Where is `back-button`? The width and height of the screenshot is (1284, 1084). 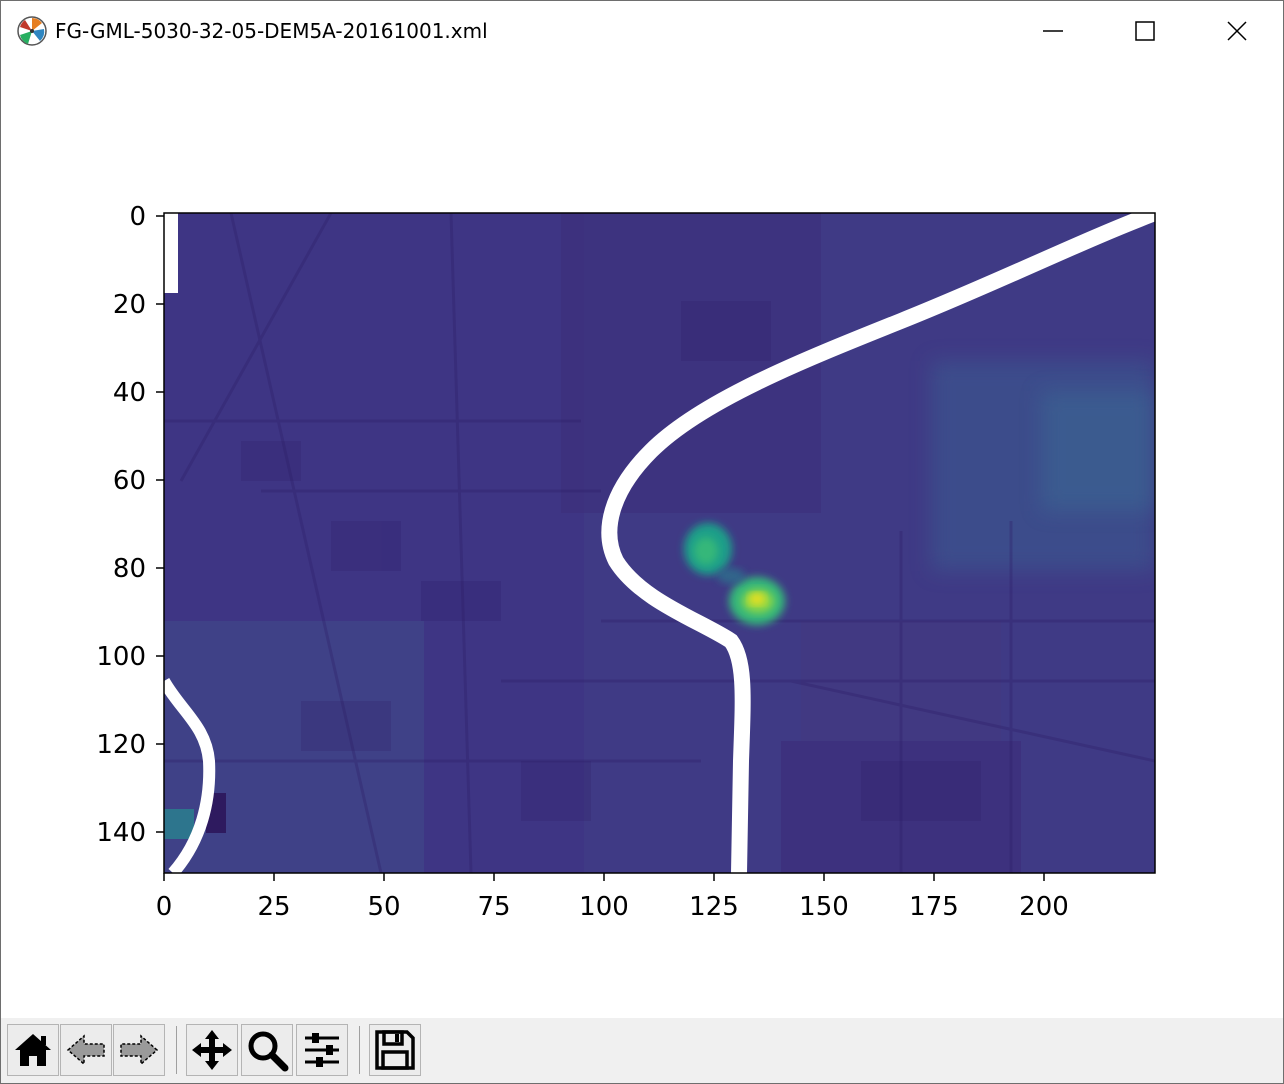
back-button is located at coordinates (86, 1050).